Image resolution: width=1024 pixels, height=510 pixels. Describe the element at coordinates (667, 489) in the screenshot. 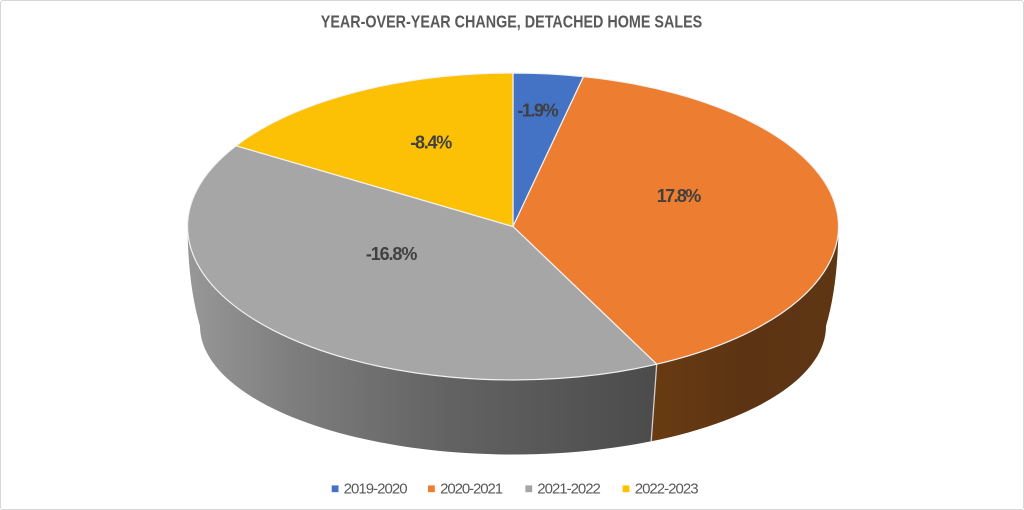

I see `svg-text: 2022-2023` at that location.